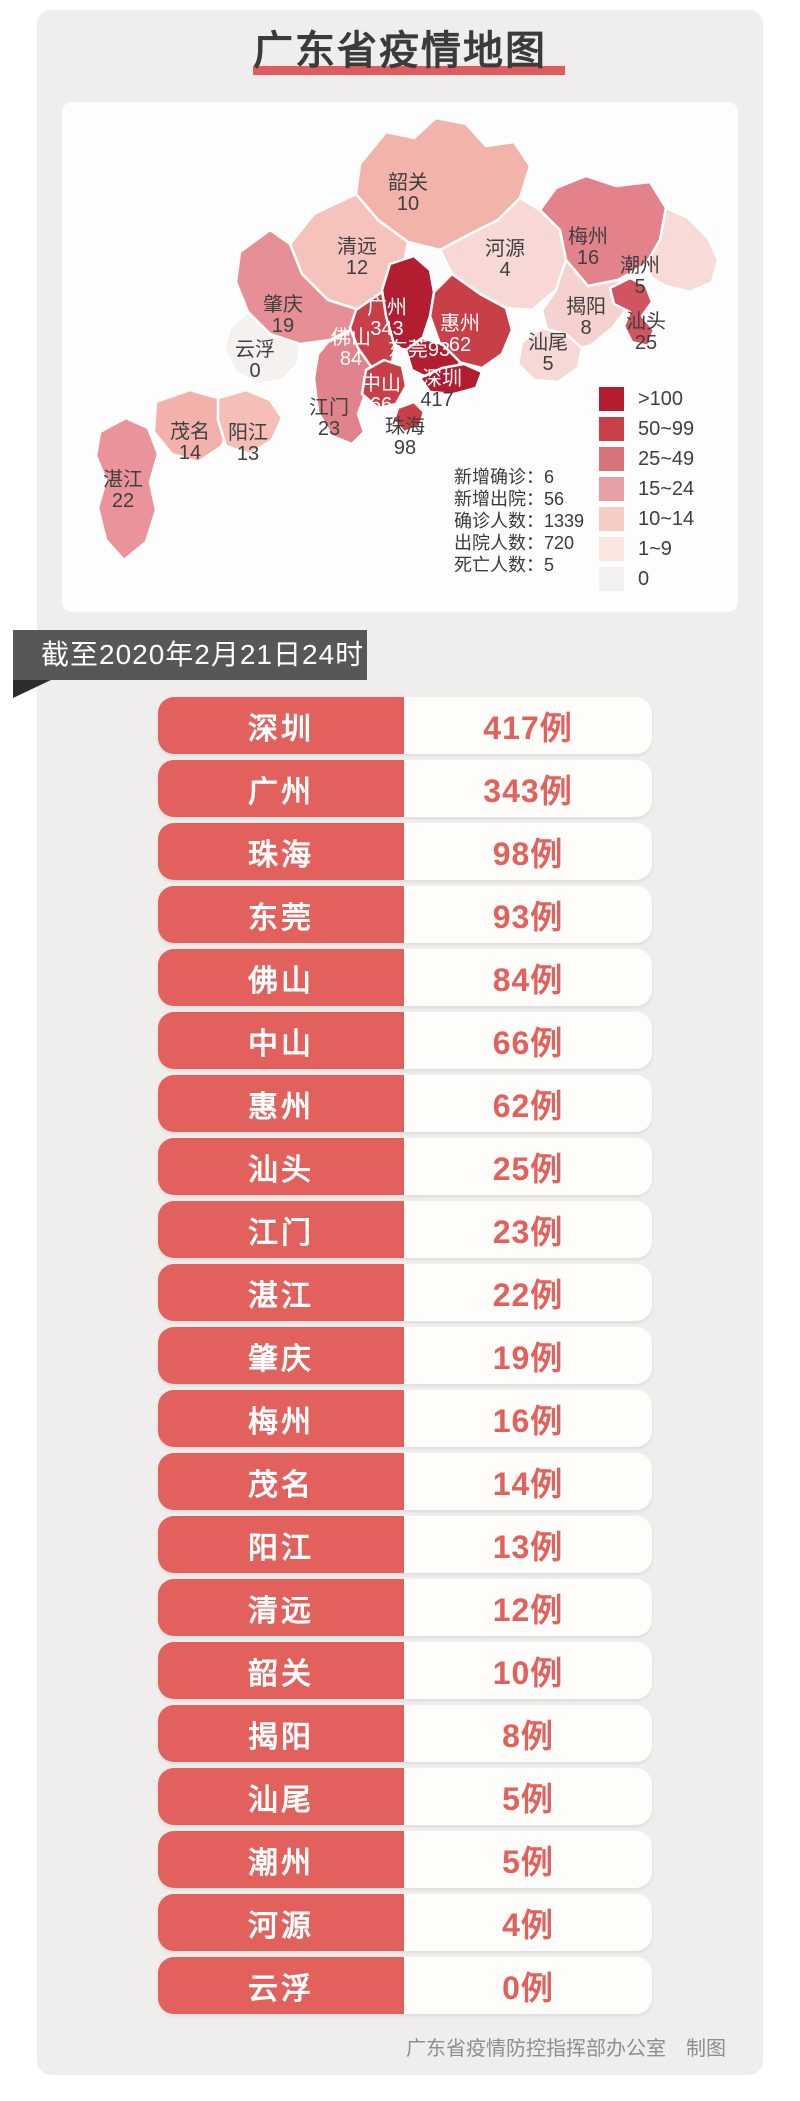 The width and height of the screenshot is (800, 2101). What do you see at coordinates (281, 1737) in the screenshot?
I see `city-name: 揭阳` at bounding box center [281, 1737].